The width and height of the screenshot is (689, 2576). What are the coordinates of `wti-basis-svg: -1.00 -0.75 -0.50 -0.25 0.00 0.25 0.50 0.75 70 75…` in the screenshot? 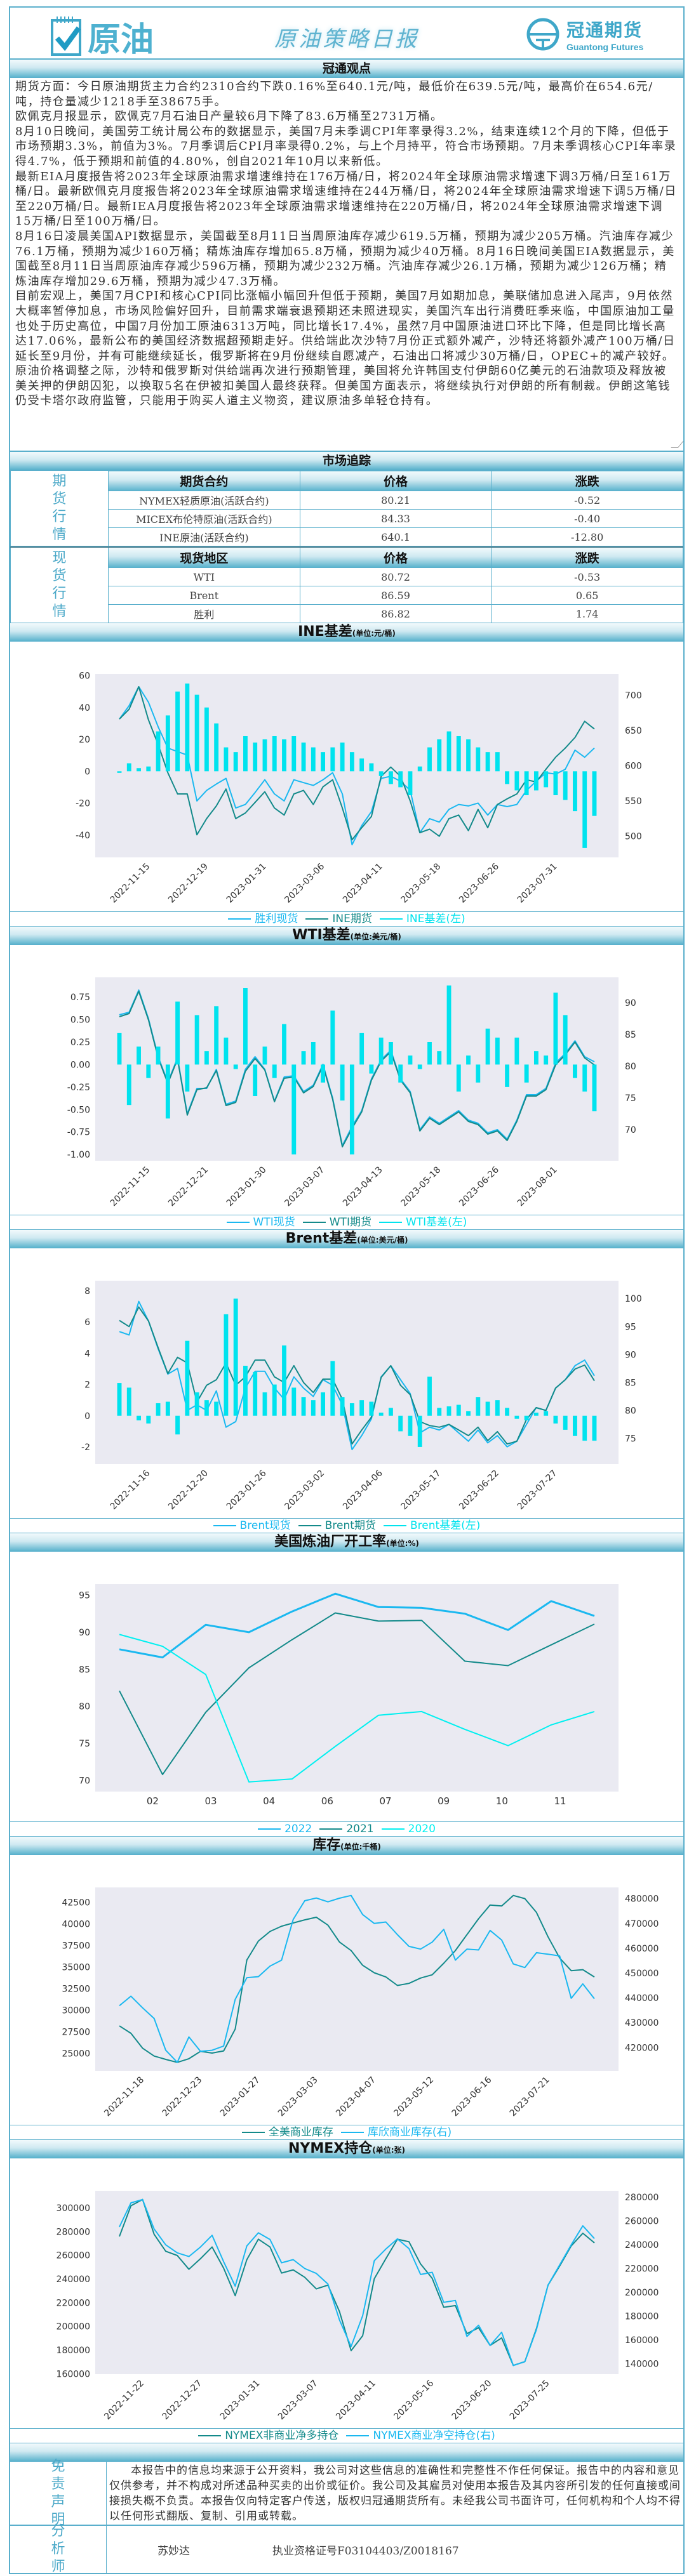 It's located at (351, 1092).